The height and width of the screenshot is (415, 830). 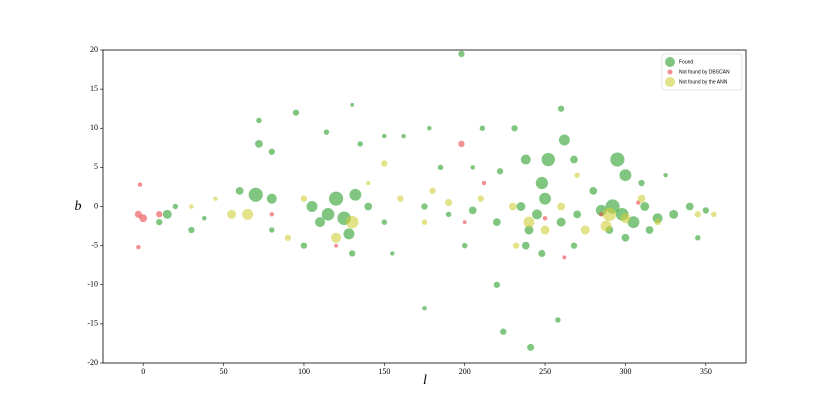 What do you see at coordinates (92, 323) in the screenshot?
I see `y-tick-label: -15` at bounding box center [92, 323].